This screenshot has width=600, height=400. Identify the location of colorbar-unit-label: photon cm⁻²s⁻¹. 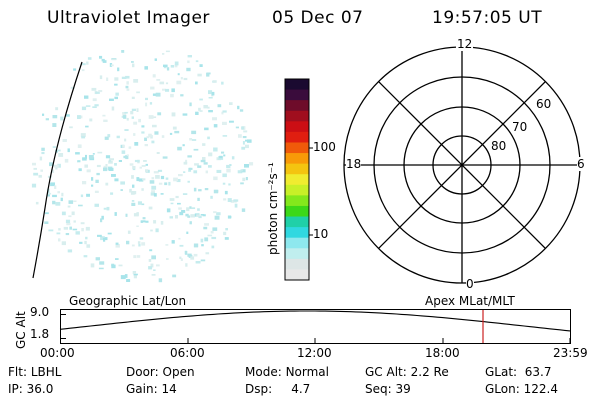
(273, 208).